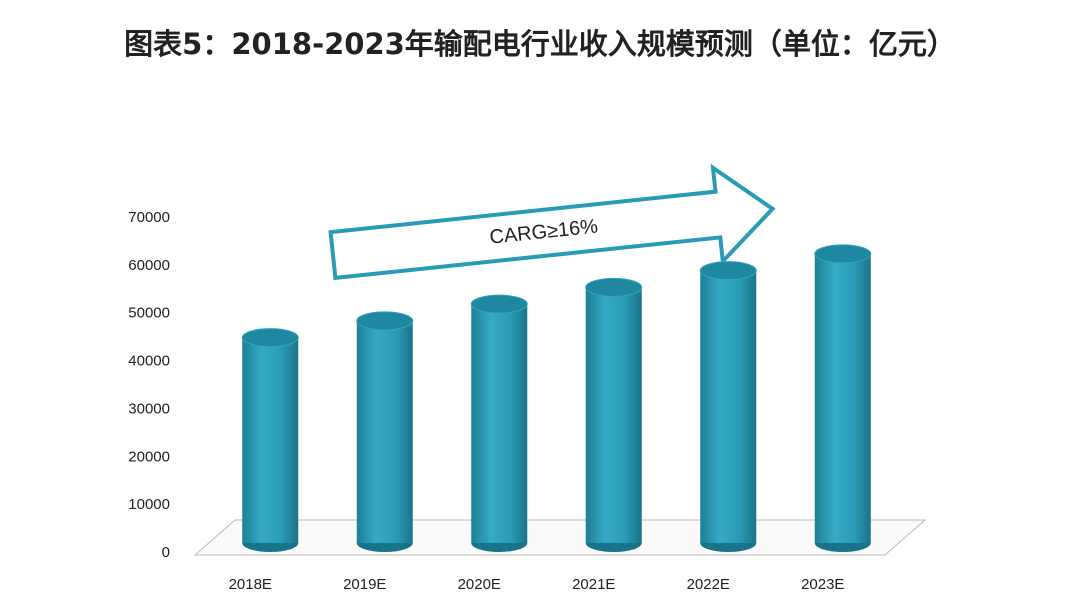  I want to click on x-tick-label: 2020E, so click(479, 584).